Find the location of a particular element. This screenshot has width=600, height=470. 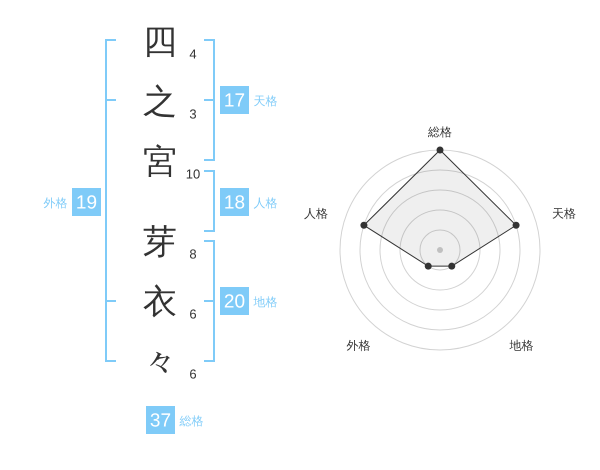

badge-label: 総格 is located at coordinates (192, 421).